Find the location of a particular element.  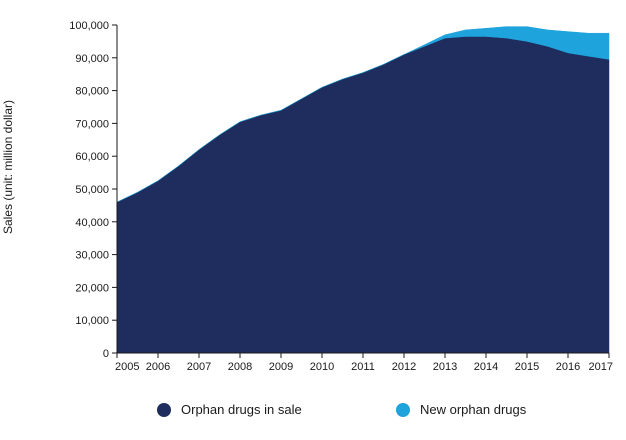

x-tick-label: 2010 is located at coordinates (322, 367).